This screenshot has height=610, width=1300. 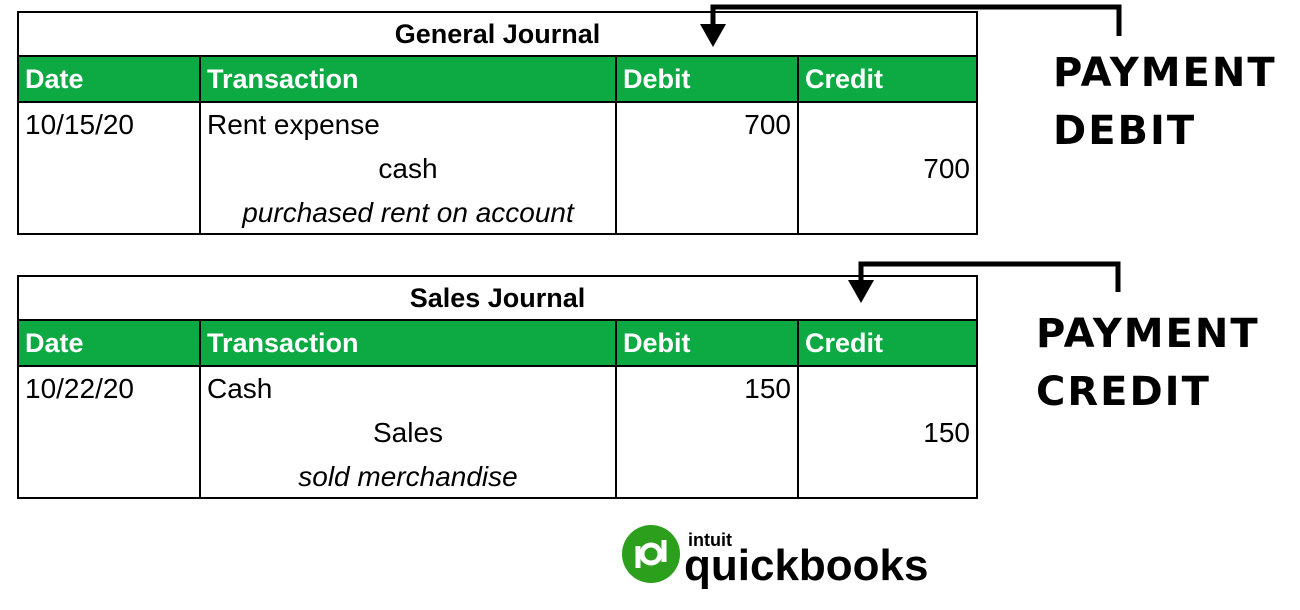 What do you see at coordinates (1125, 131) in the screenshot?
I see `callout-line: DEBIT` at bounding box center [1125, 131].